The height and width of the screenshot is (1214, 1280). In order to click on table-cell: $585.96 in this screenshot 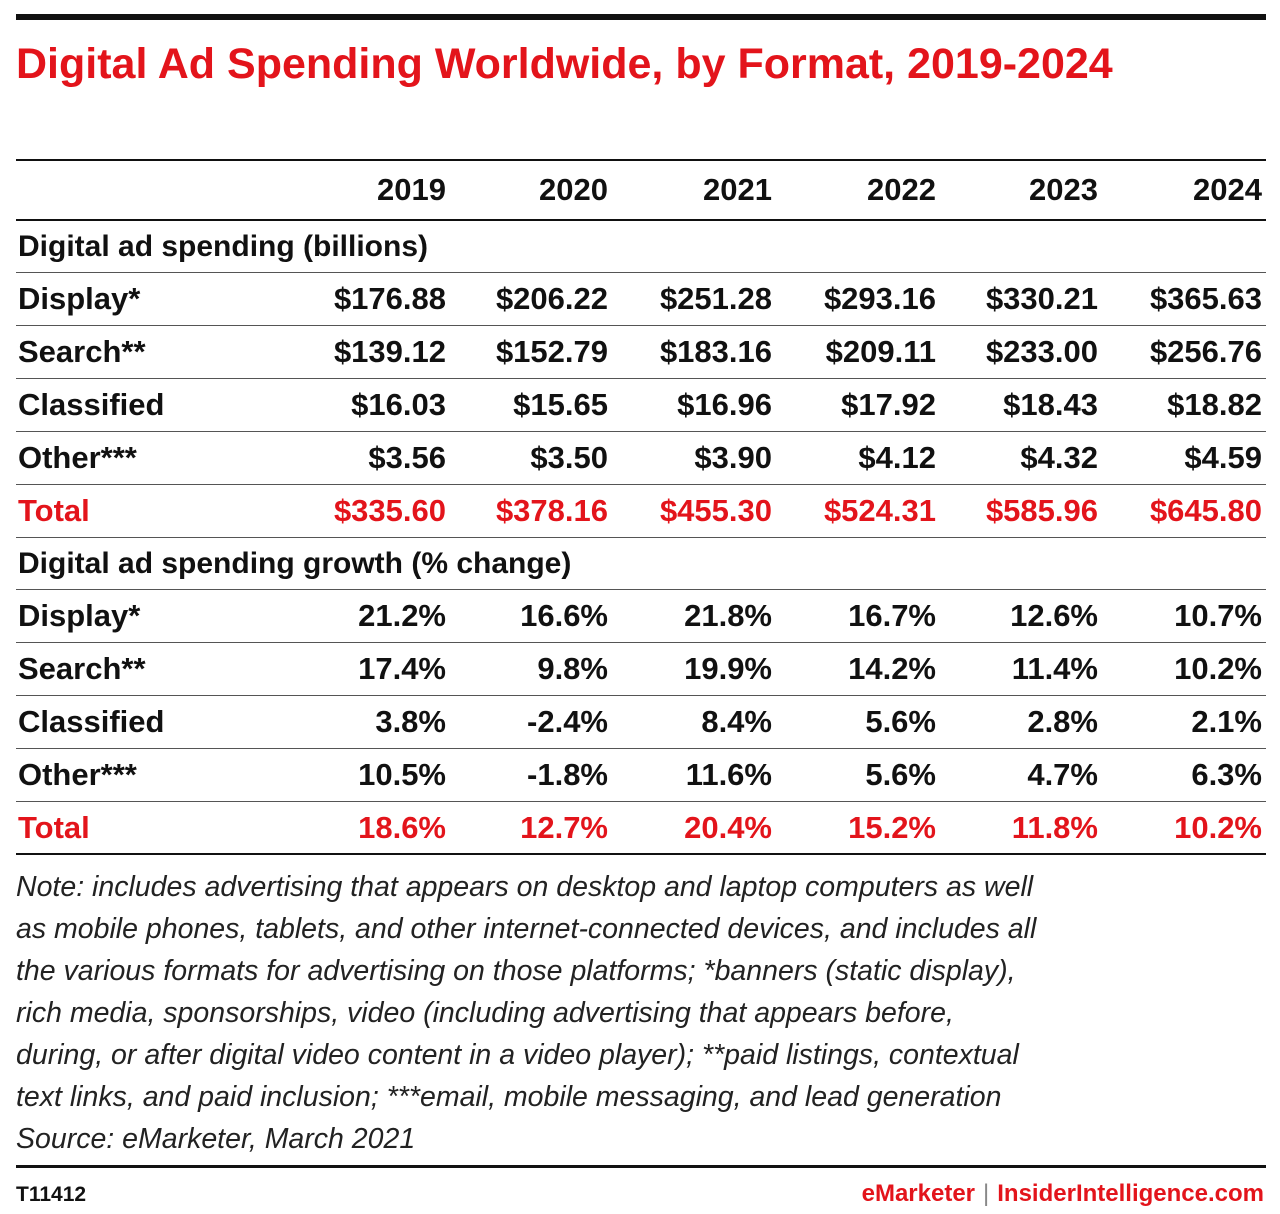, I will do `click(1041, 510)`.